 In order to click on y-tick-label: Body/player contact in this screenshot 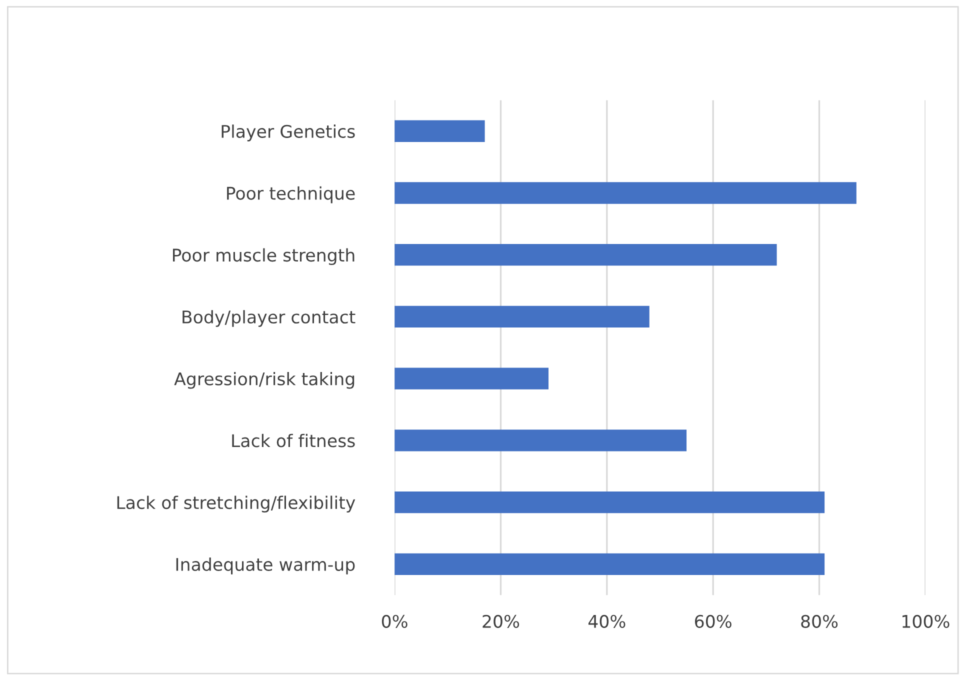, I will do `click(269, 318)`.